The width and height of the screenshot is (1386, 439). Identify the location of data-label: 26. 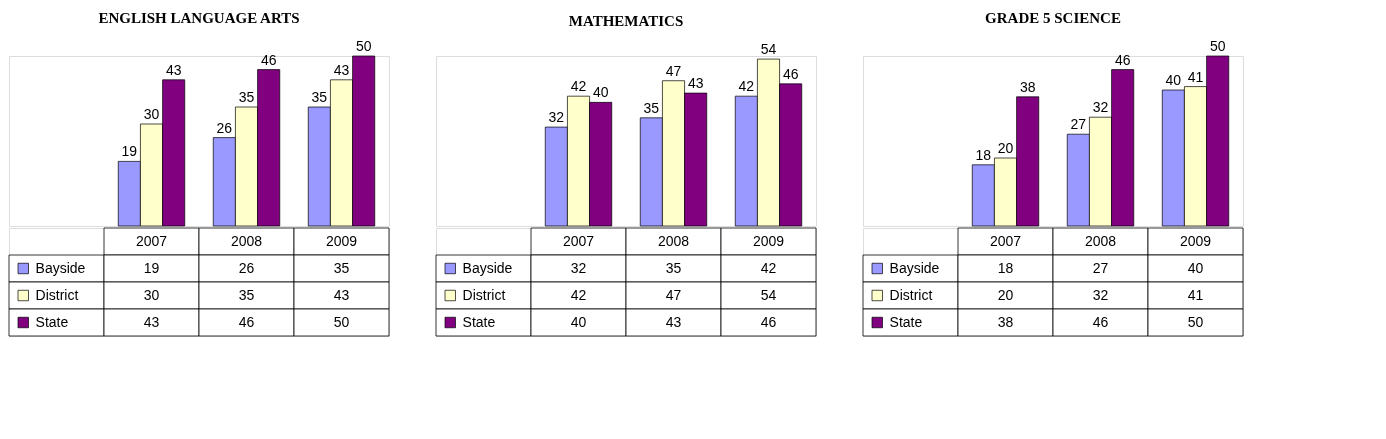
(246, 267).